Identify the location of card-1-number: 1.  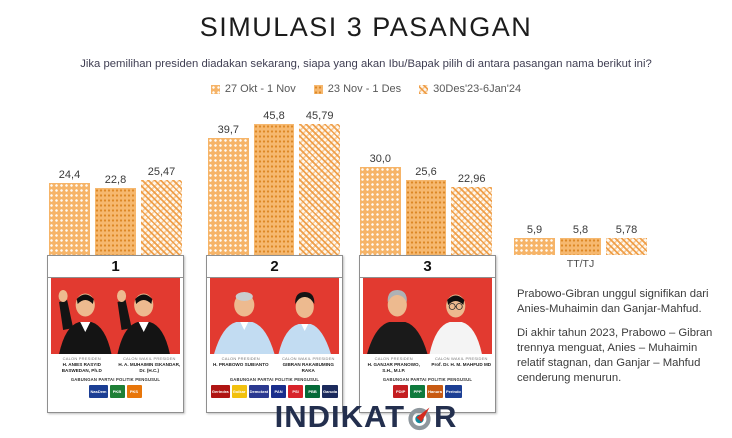
(115, 267).